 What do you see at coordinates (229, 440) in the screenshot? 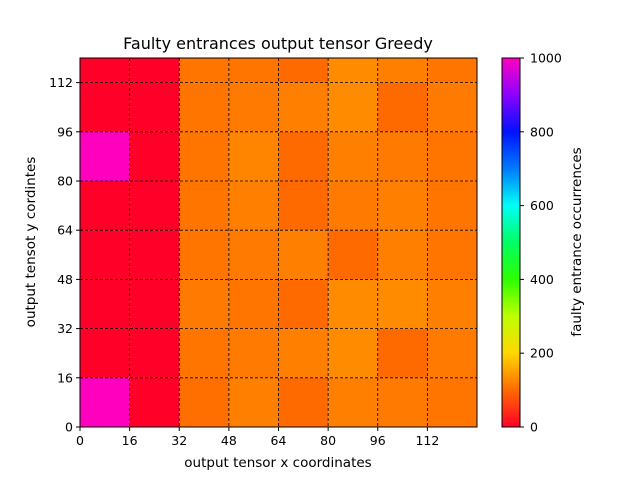
I see `x-tick-label: 48` at bounding box center [229, 440].